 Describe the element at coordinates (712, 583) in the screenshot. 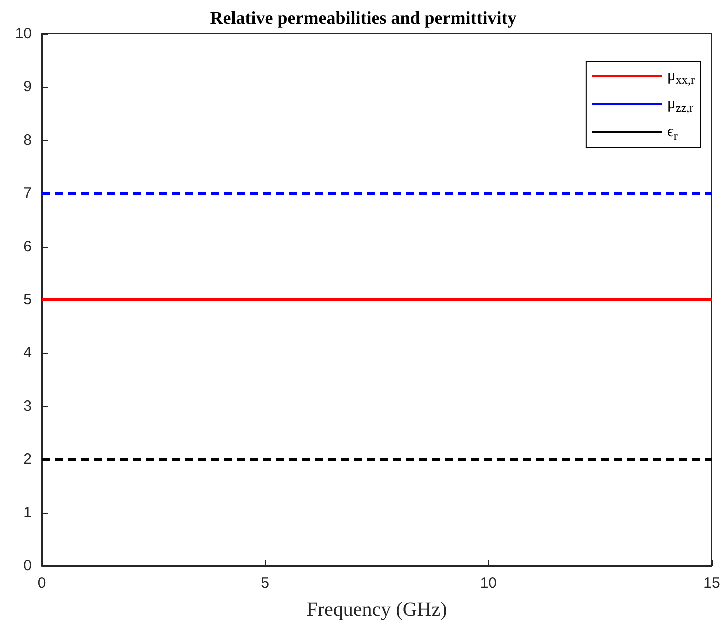

I see `x-tick-label: 15` at that location.